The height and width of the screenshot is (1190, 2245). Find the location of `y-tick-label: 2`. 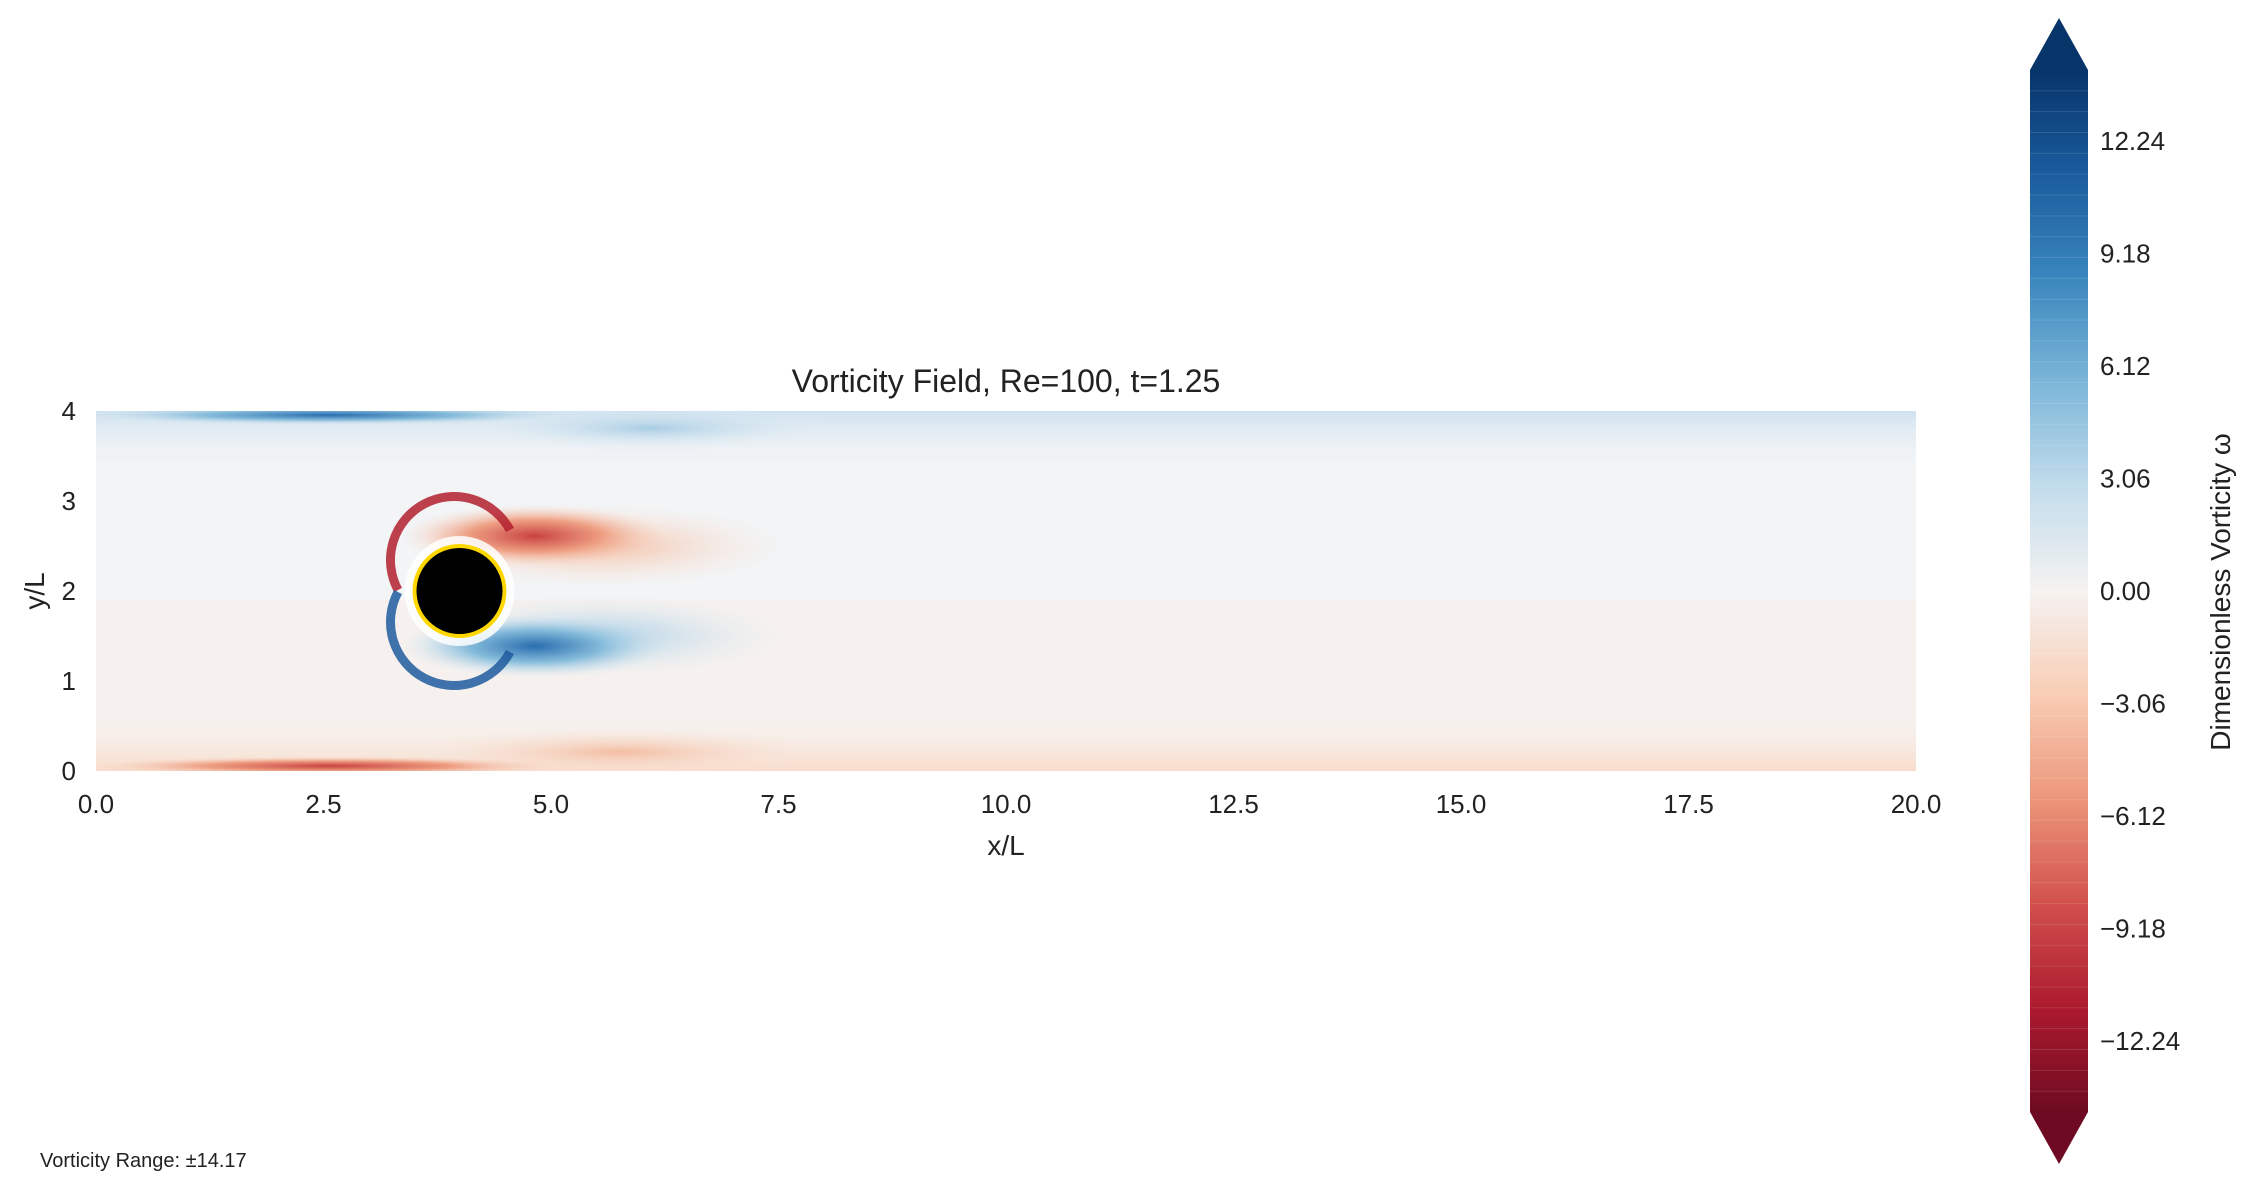

y-tick-label: 2 is located at coordinates (69, 591).